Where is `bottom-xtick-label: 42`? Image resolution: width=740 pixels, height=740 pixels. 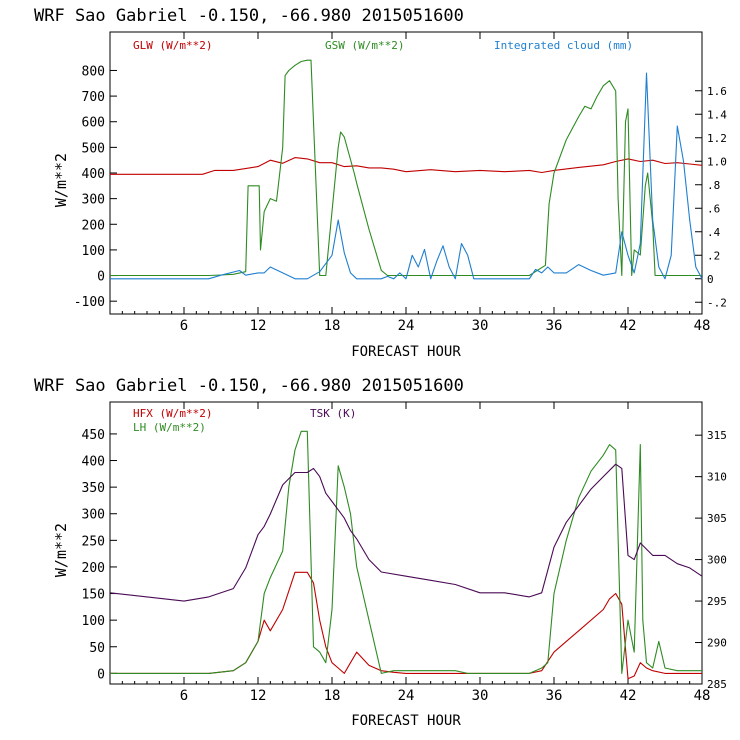
bottom-xtick-label: 42 is located at coordinates (628, 696).